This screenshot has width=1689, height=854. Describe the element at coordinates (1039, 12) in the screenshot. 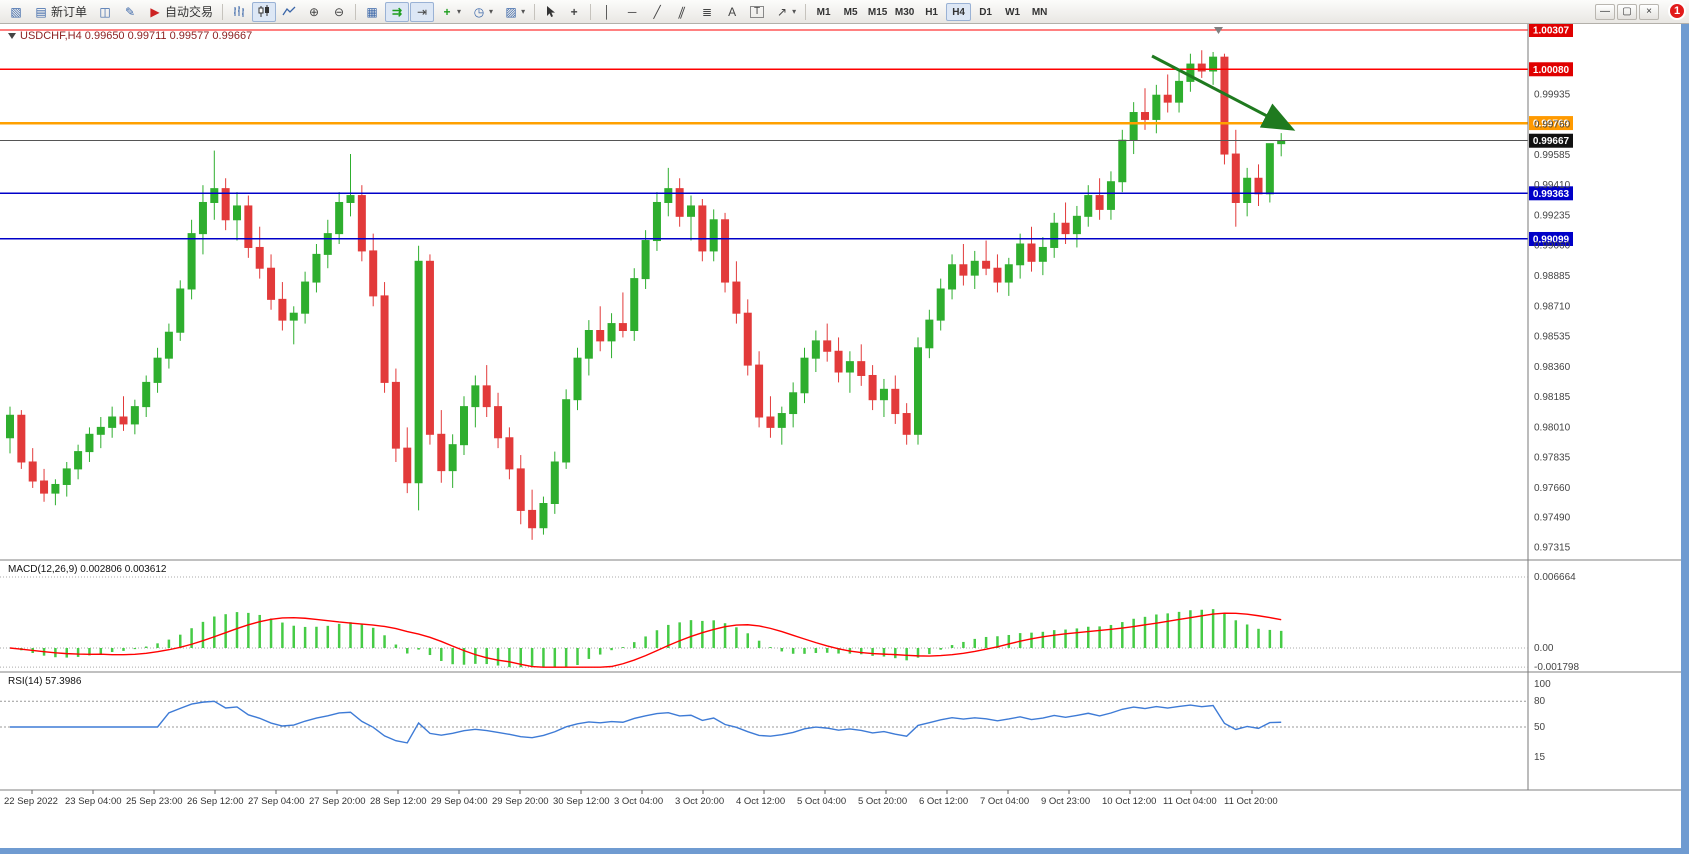

I see `timeframe-MN: MN` at that location.